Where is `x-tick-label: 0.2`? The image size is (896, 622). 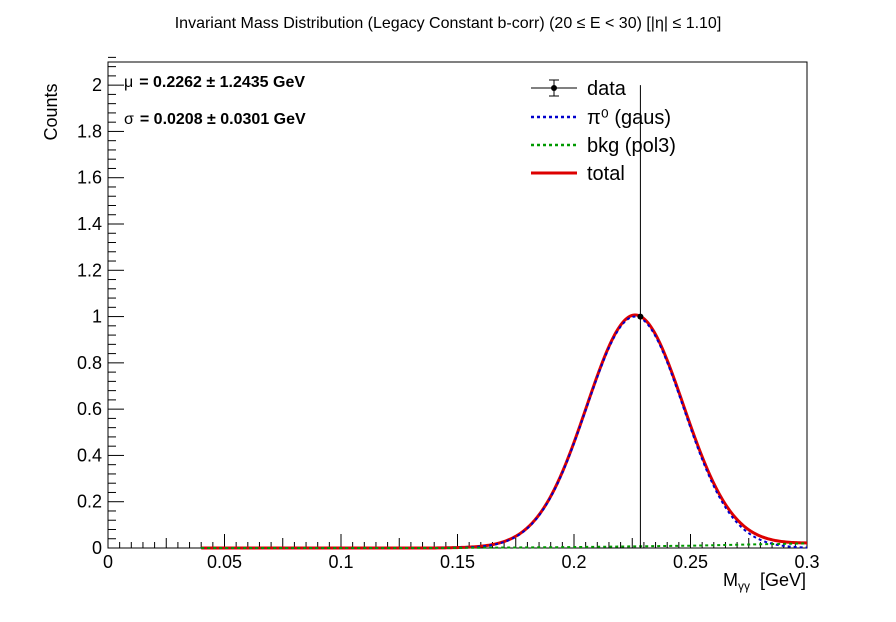
x-tick-label: 0.2 is located at coordinates (573, 562).